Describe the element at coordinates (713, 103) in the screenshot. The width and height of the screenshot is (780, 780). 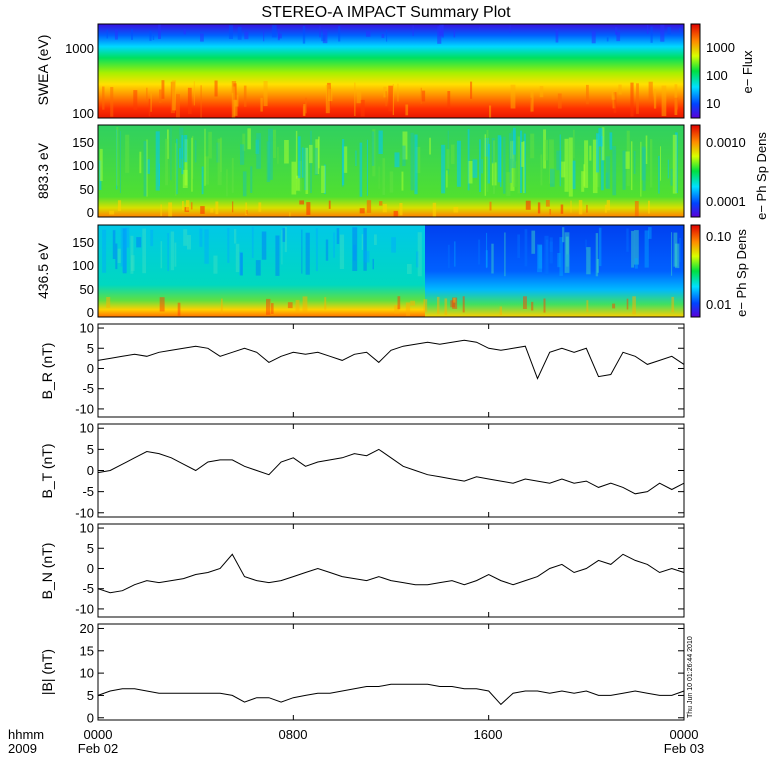
I see `colorbar-swea-tick: 10` at that location.